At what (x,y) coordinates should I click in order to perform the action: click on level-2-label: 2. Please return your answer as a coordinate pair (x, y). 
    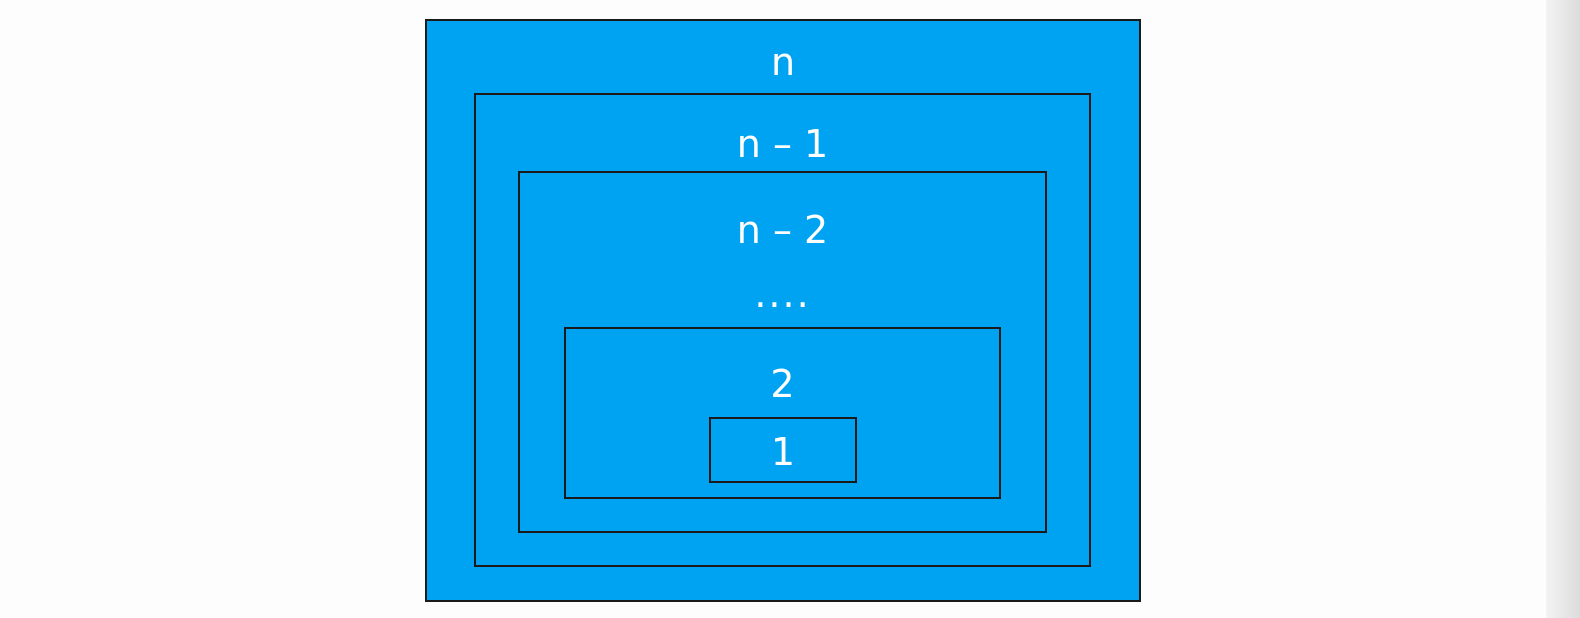
    Looking at the image, I should click on (782, 384).